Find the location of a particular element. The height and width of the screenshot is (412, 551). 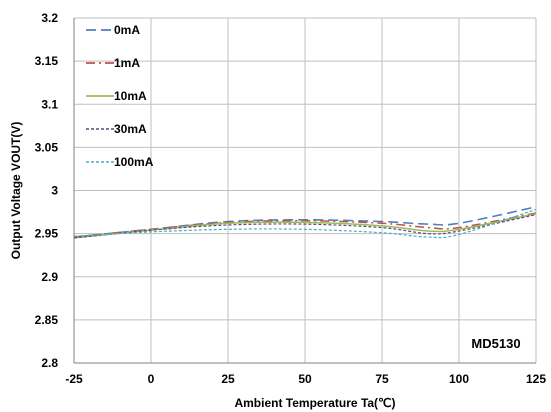

x-tick-labels: -25 0 25 50 75 100 125 is located at coordinates (305, 379).